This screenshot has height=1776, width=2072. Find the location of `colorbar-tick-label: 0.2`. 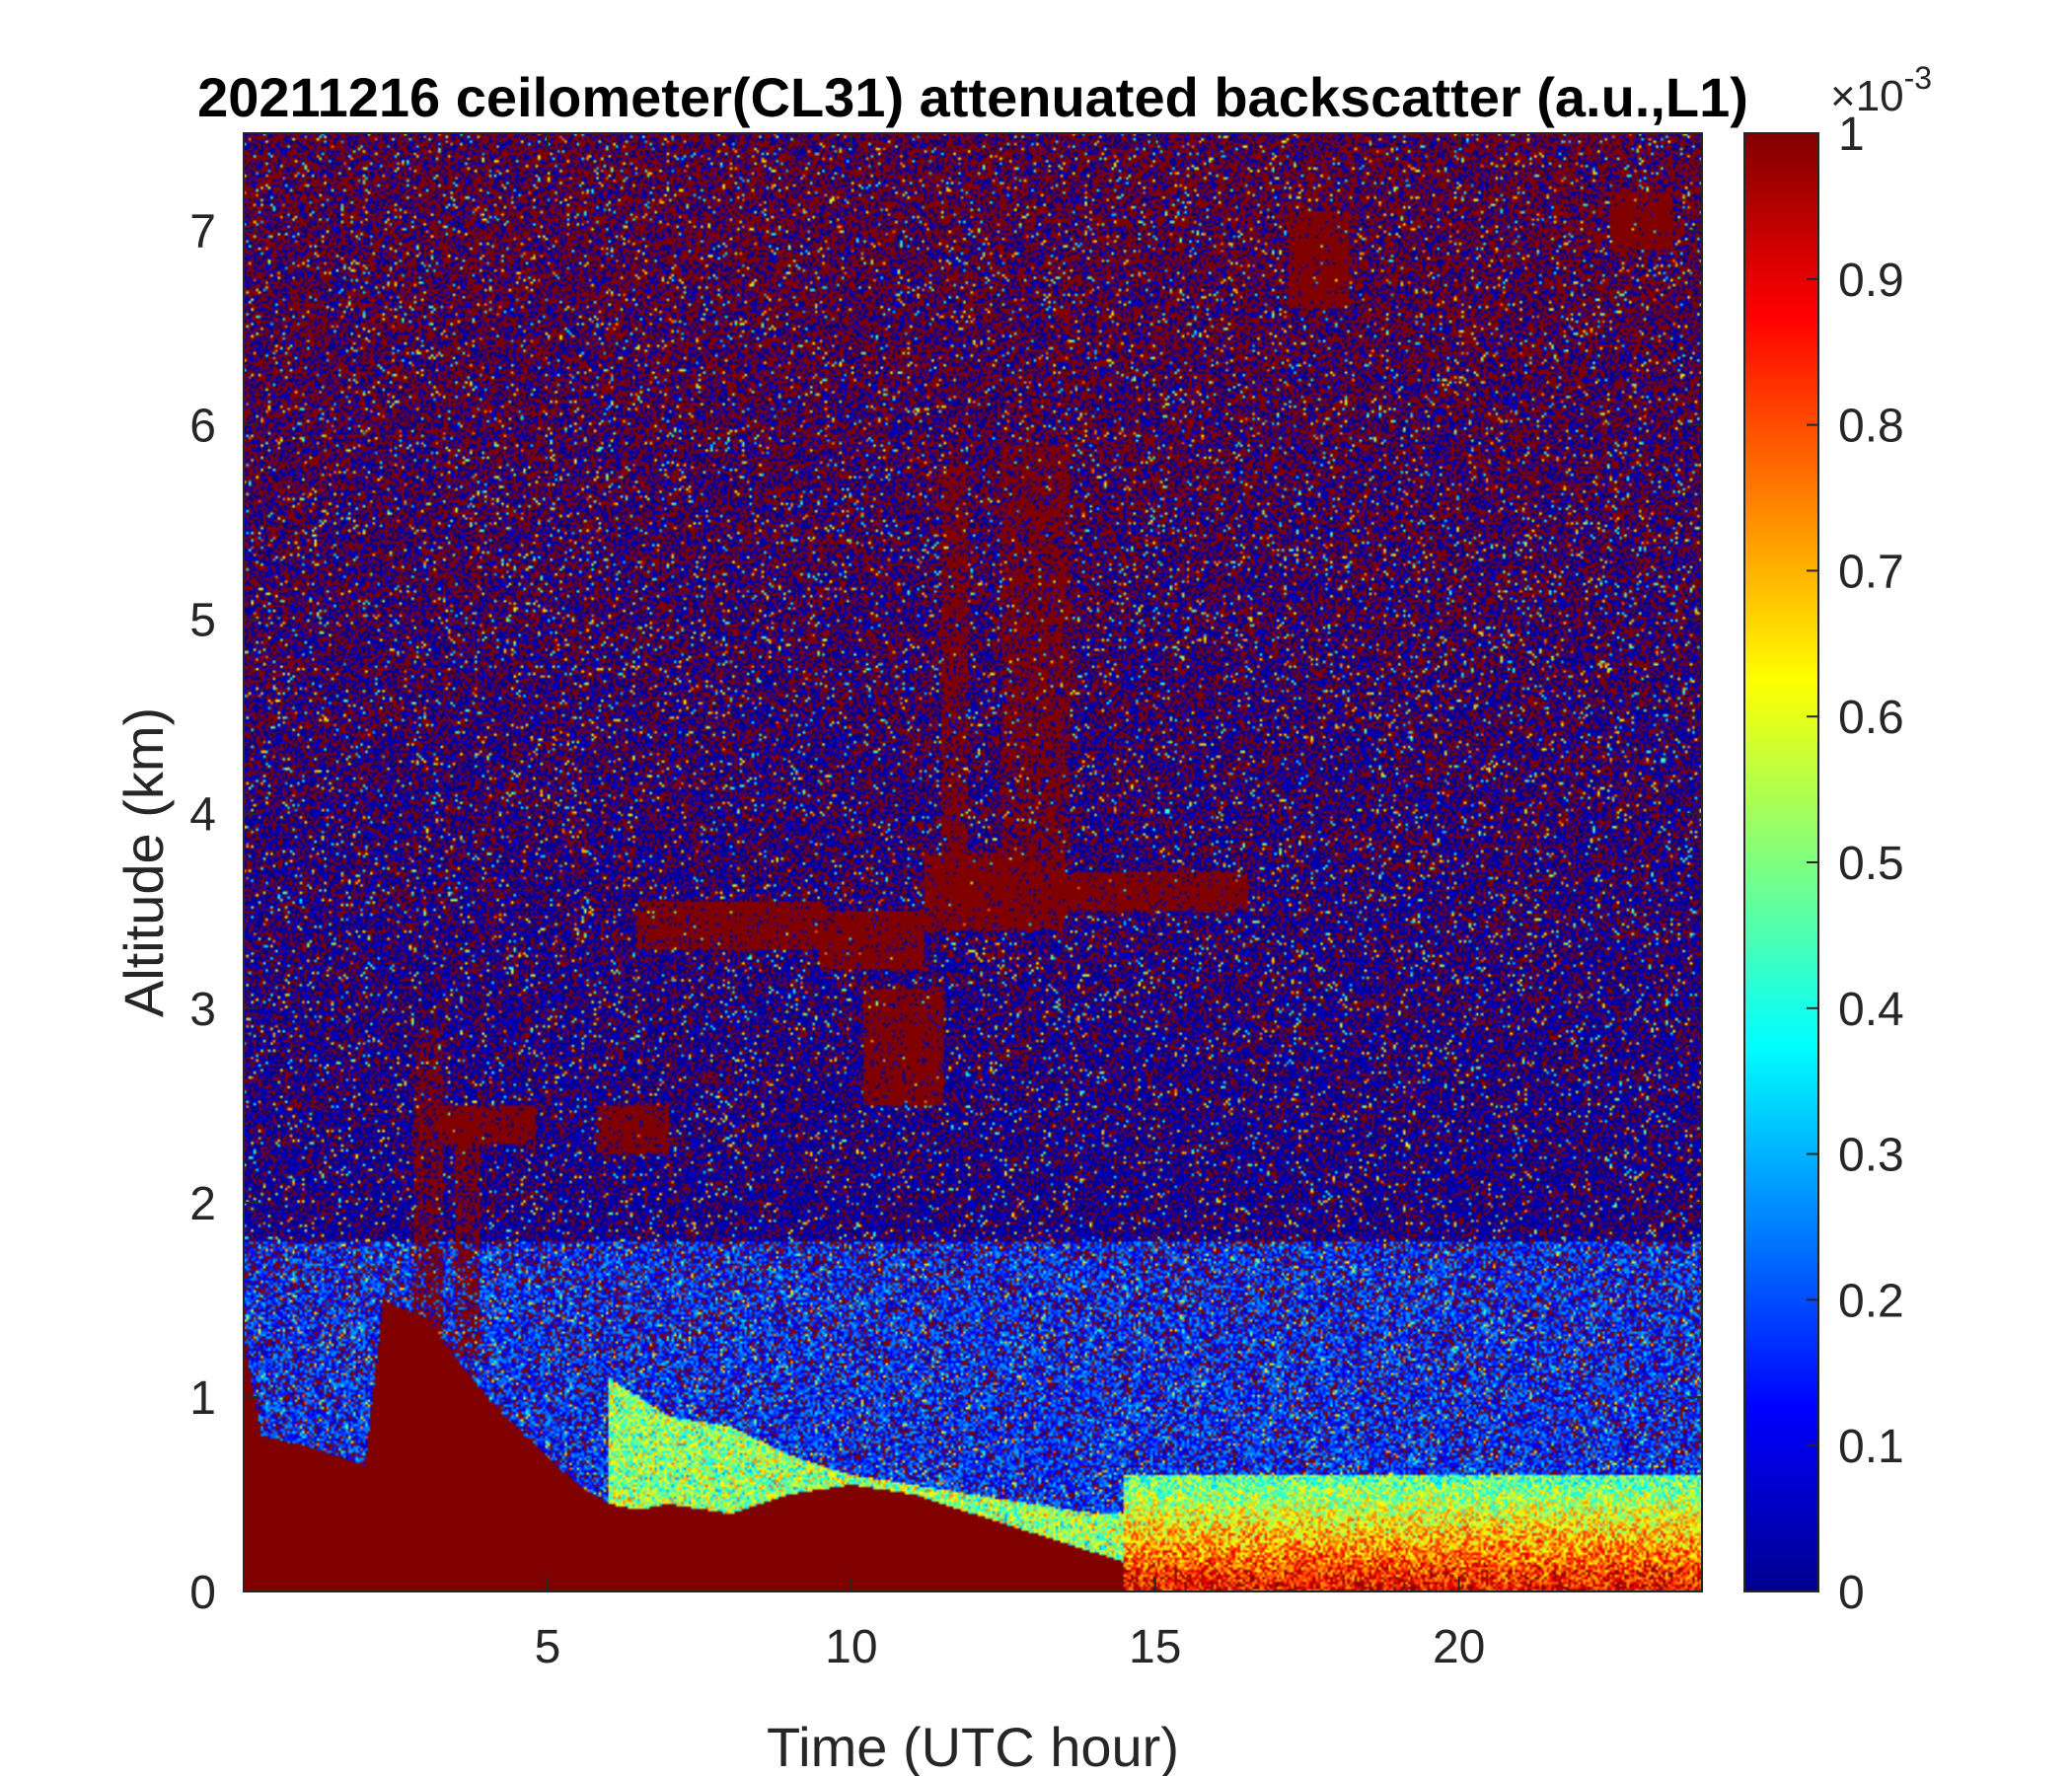

colorbar-tick-label: 0.2 is located at coordinates (1871, 1301).